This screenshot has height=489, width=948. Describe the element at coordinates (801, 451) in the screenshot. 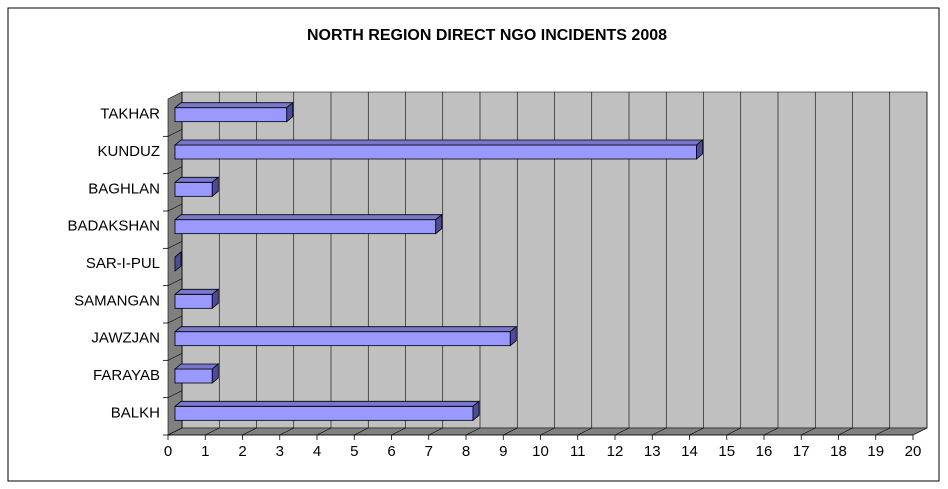

I see `x-tick-label: 17` at that location.